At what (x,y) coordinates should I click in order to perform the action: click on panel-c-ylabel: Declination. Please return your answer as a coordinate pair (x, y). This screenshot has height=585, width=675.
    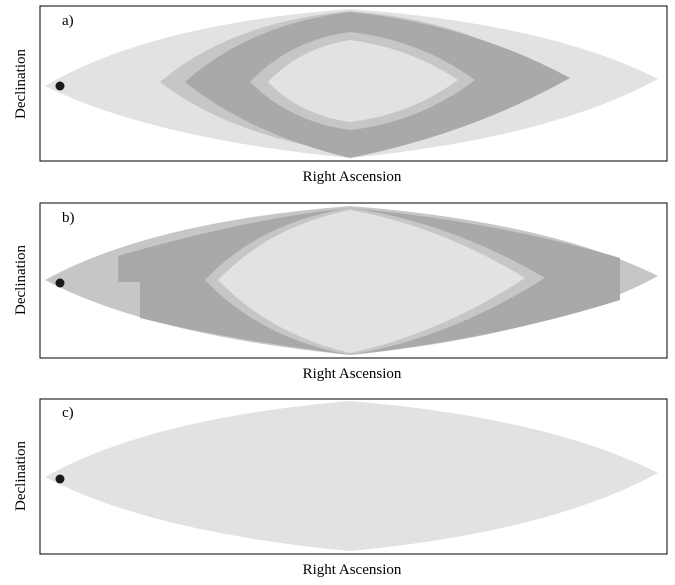
    Looking at the image, I should click on (21, 476).